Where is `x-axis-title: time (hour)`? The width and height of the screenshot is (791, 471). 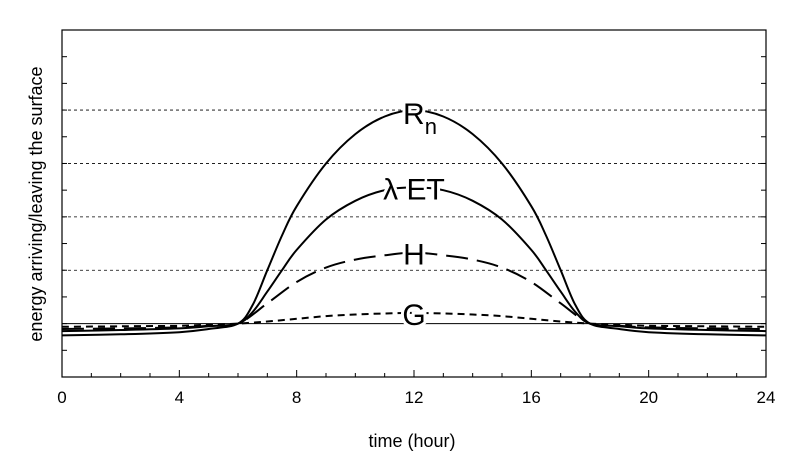
x-axis-title: time (hour) is located at coordinates (411, 441).